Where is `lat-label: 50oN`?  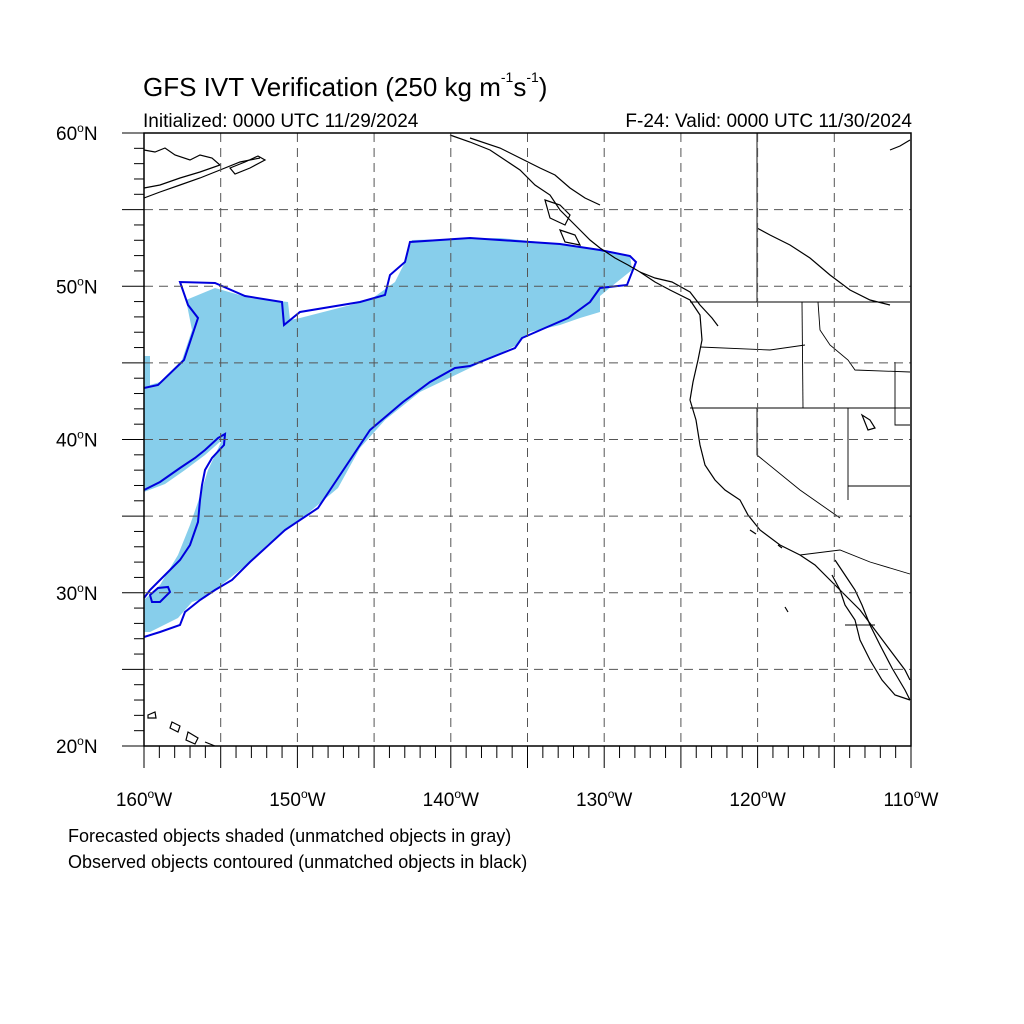
lat-label: 50oN is located at coordinates (77, 286).